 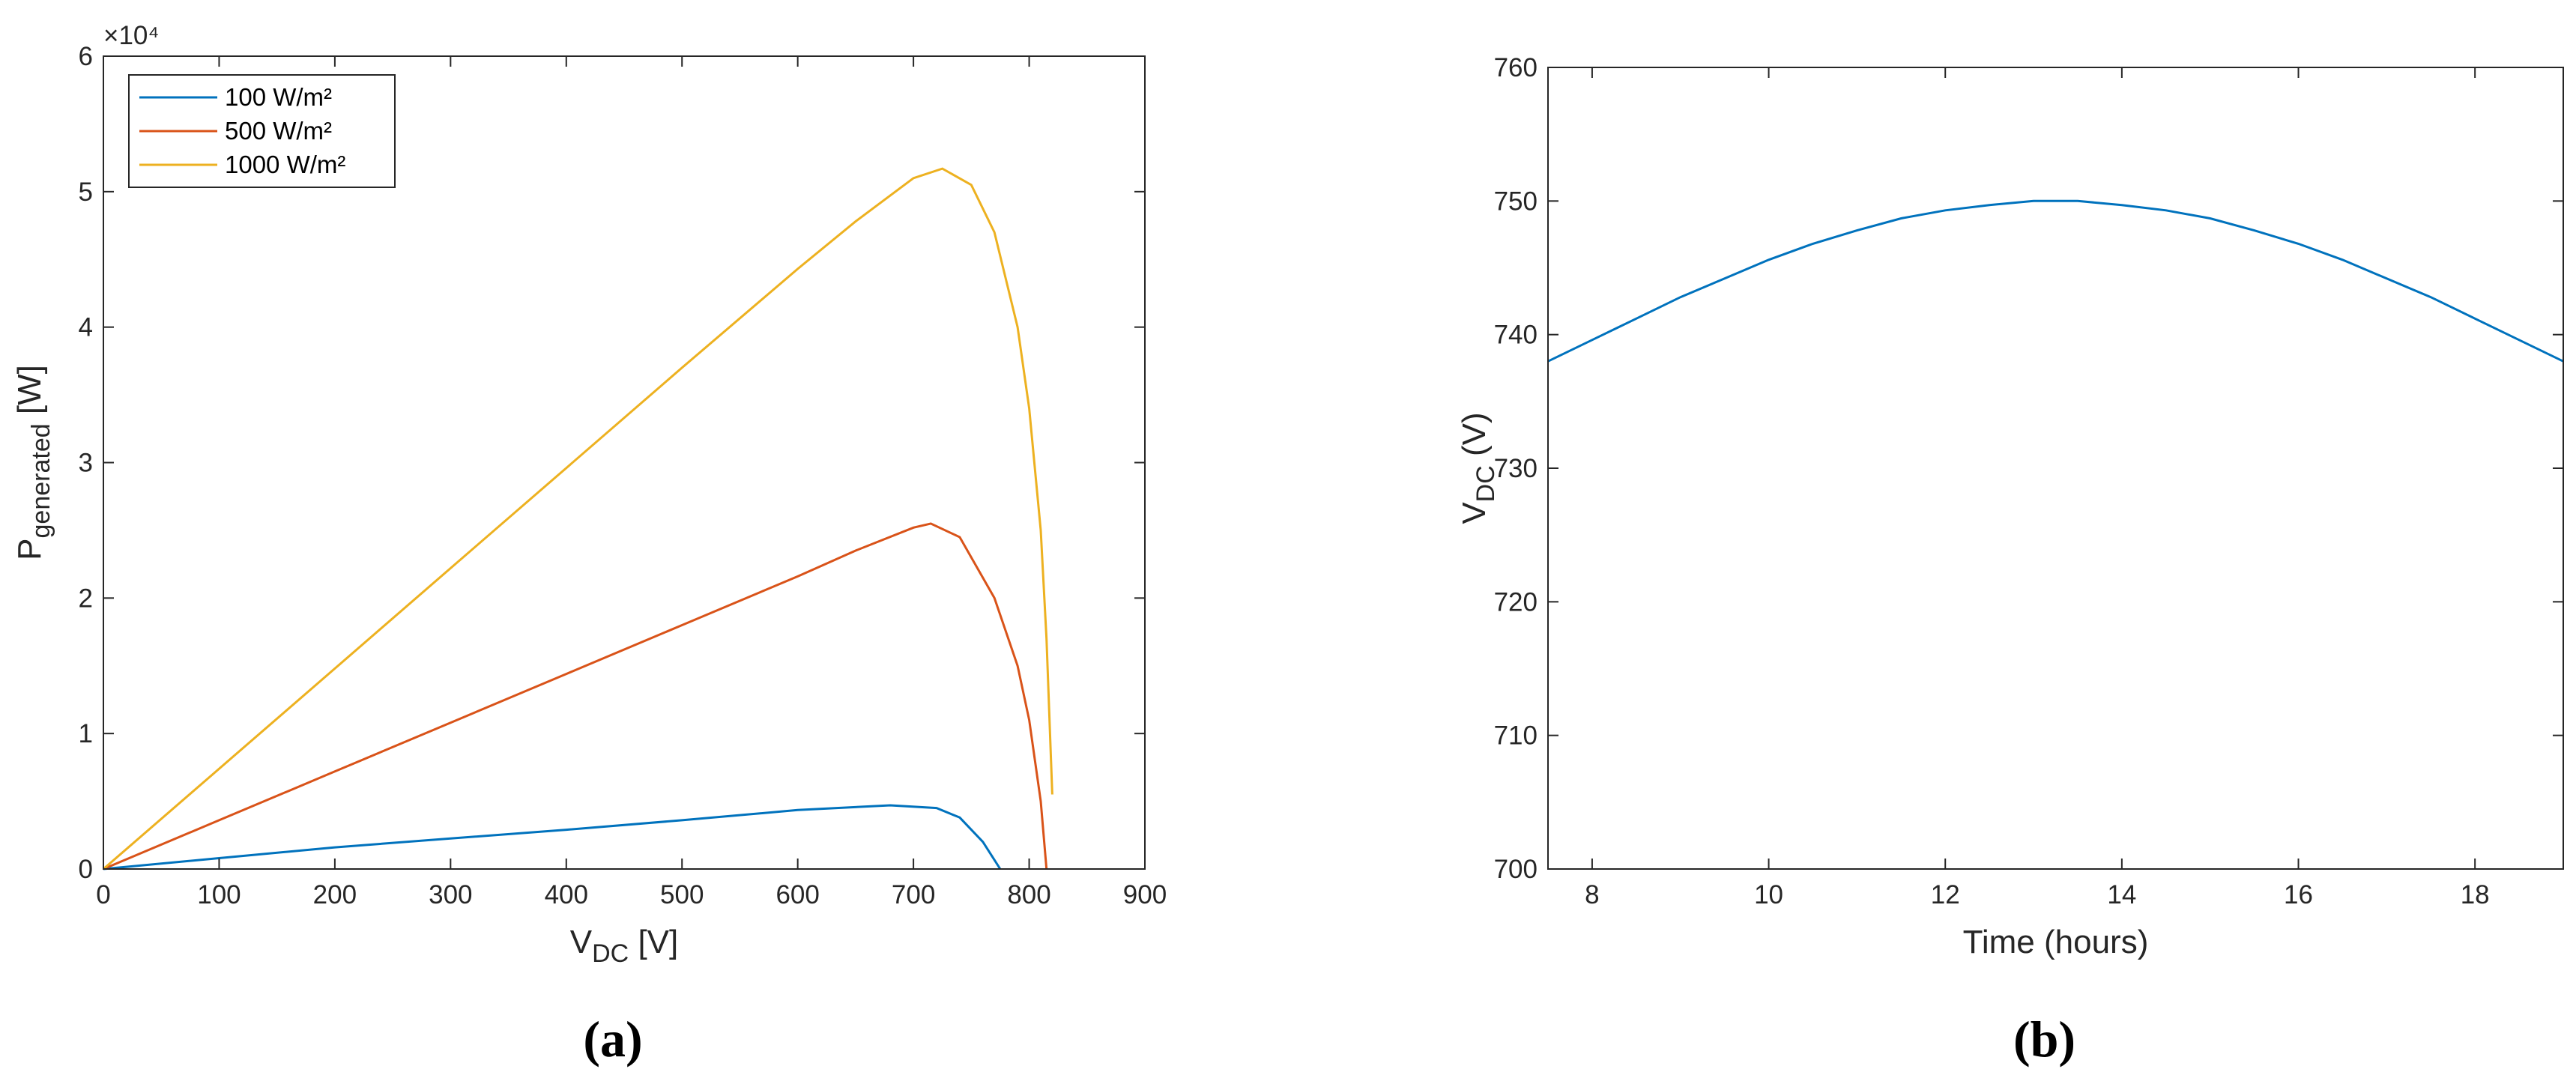 I want to click on legend-box, so click(x=262, y=131).